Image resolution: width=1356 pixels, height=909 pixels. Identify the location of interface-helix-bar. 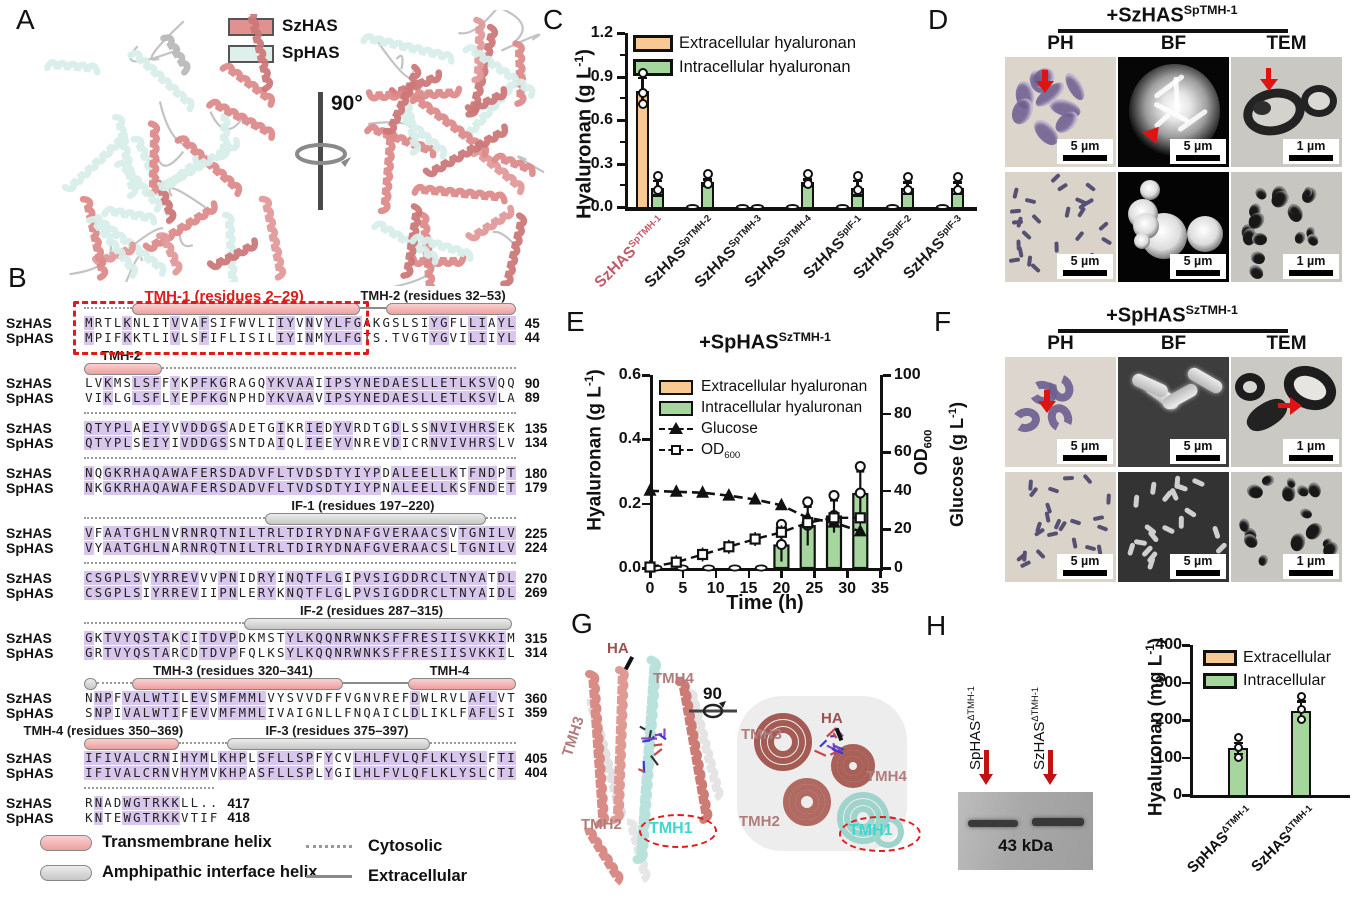
(90, 684).